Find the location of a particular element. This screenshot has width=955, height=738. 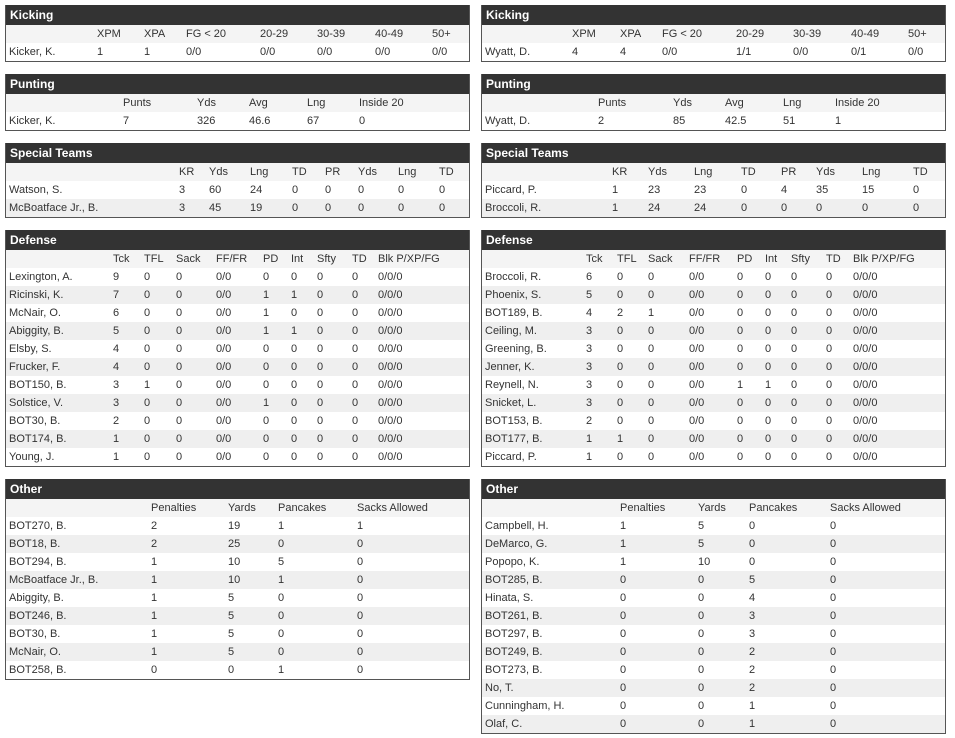

data-row: Frucker, F. 4 0 0 0/0 0 0 0 0 0/0/0 is located at coordinates (237, 367).